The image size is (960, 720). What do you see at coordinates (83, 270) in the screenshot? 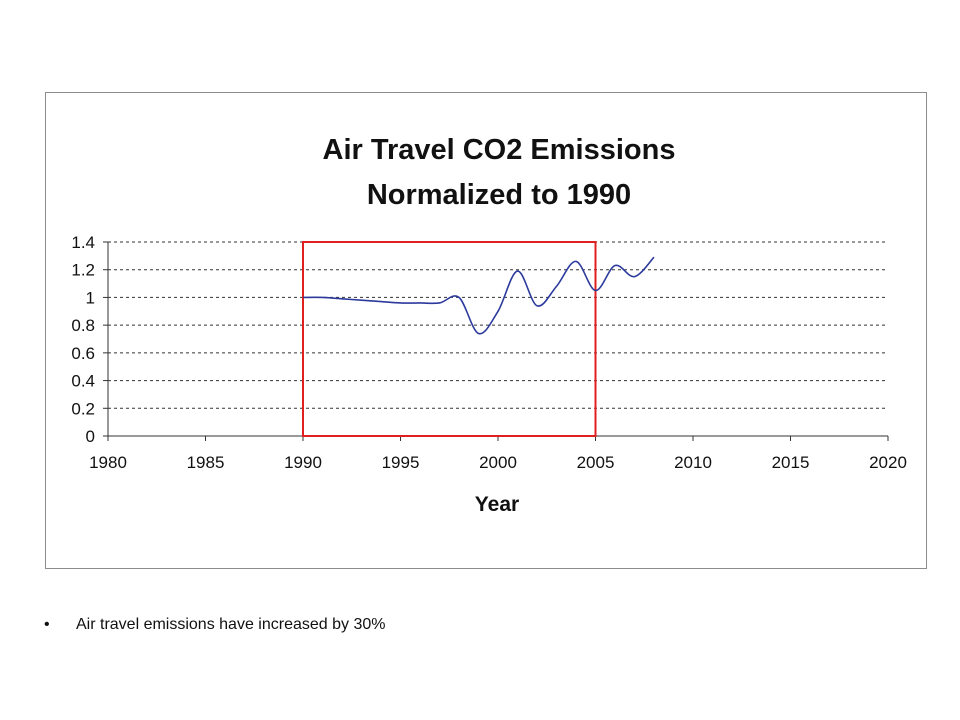
I see `y-tick-label: 1.2` at bounding box center [83, 270].